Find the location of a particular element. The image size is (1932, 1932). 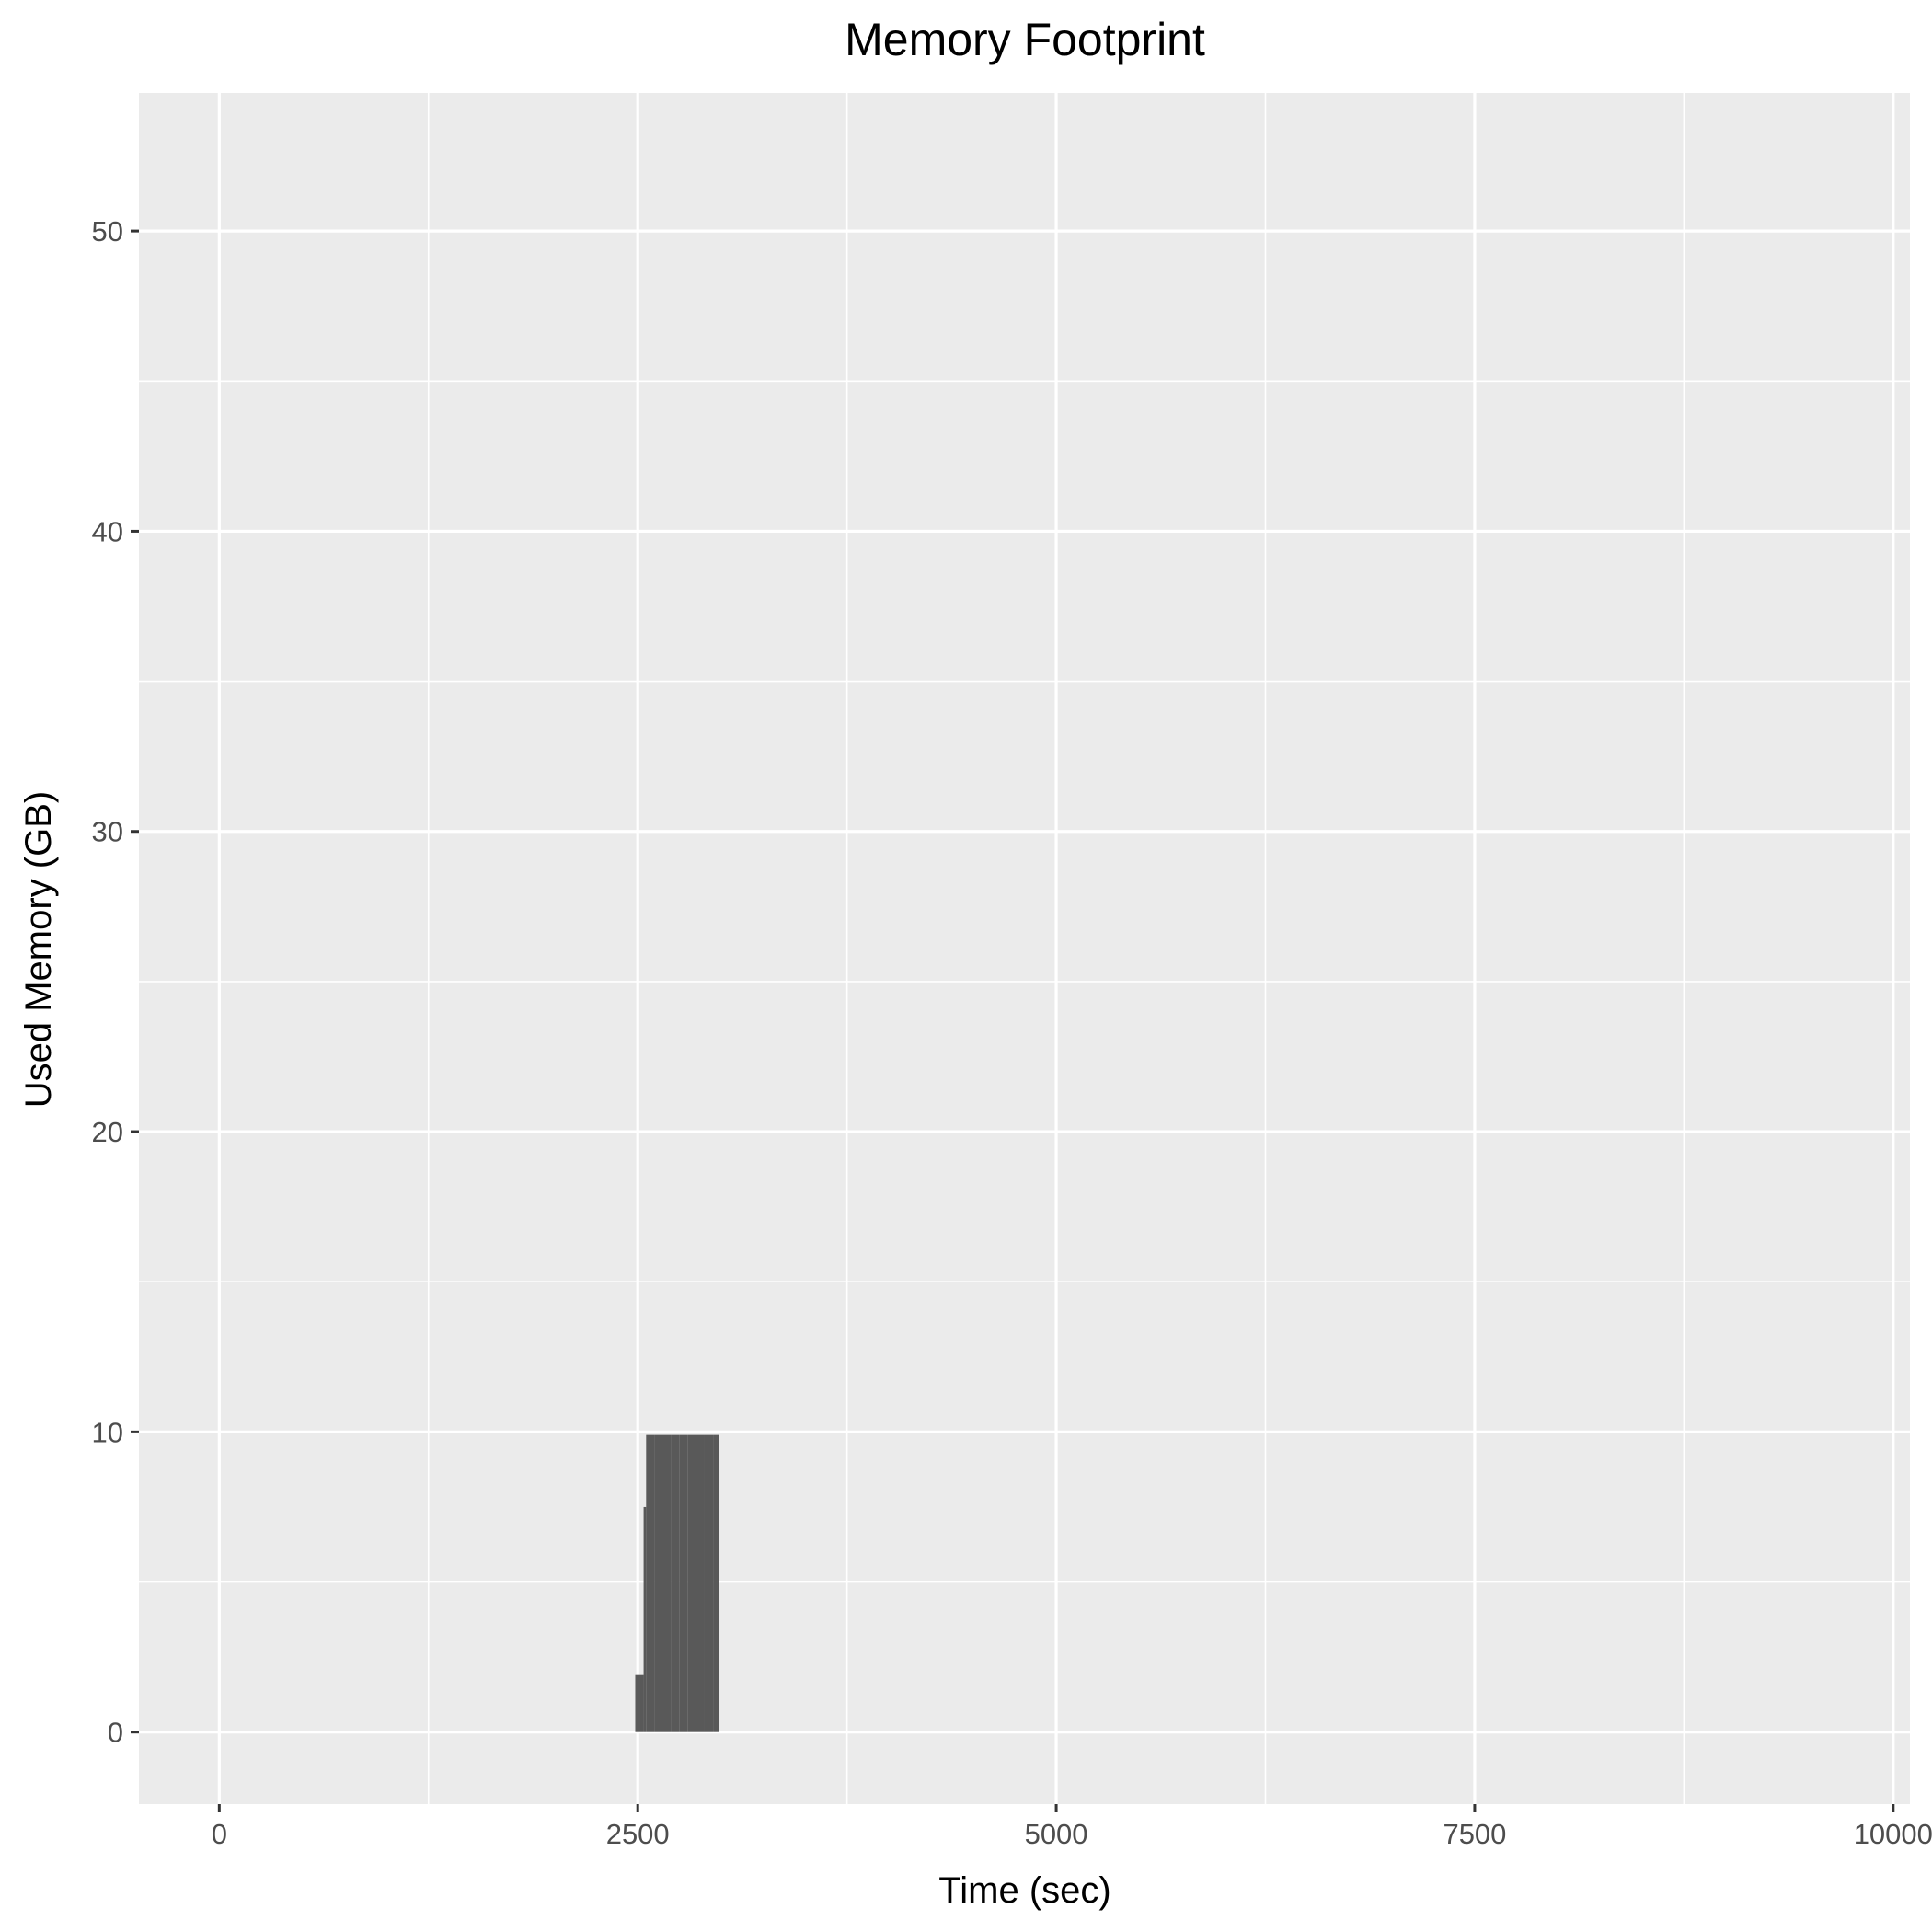

x-axis-ticks: 0 2500 5000 7500 10000 is located at coordinates (1072, 1827).